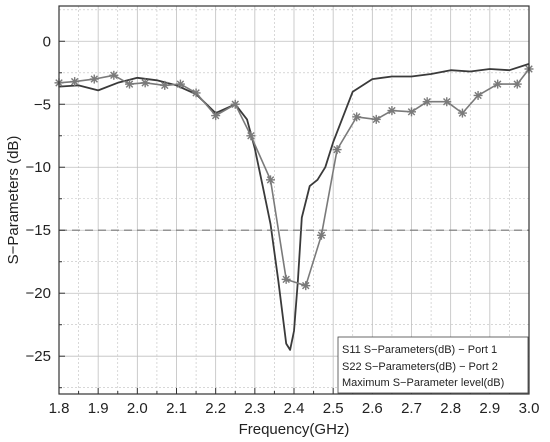 The width and height of the screenshot is (550, 442). What do you see at coordinates (38, 167) in the screenshot?
I see `y-tick-label: −10` at bounding box center [38, 167].